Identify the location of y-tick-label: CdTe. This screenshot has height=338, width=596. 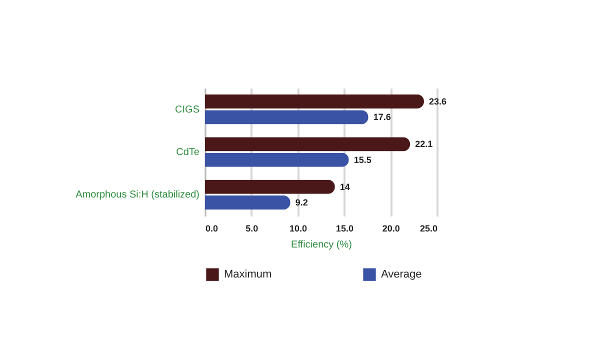
(188, 152).